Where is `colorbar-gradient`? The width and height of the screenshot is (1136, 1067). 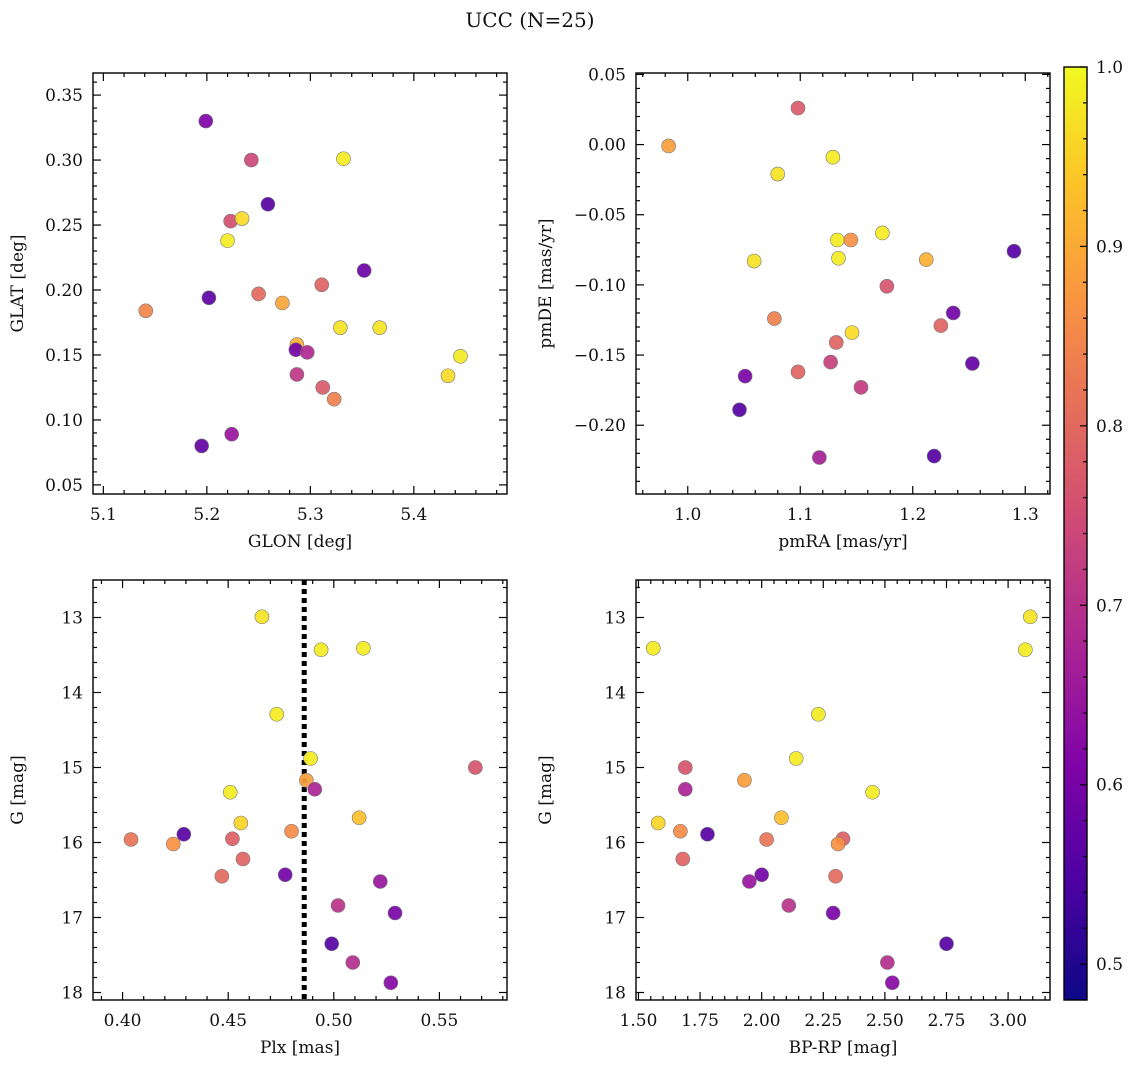 colorbar-gradient is located at coordinates (1075, 533).